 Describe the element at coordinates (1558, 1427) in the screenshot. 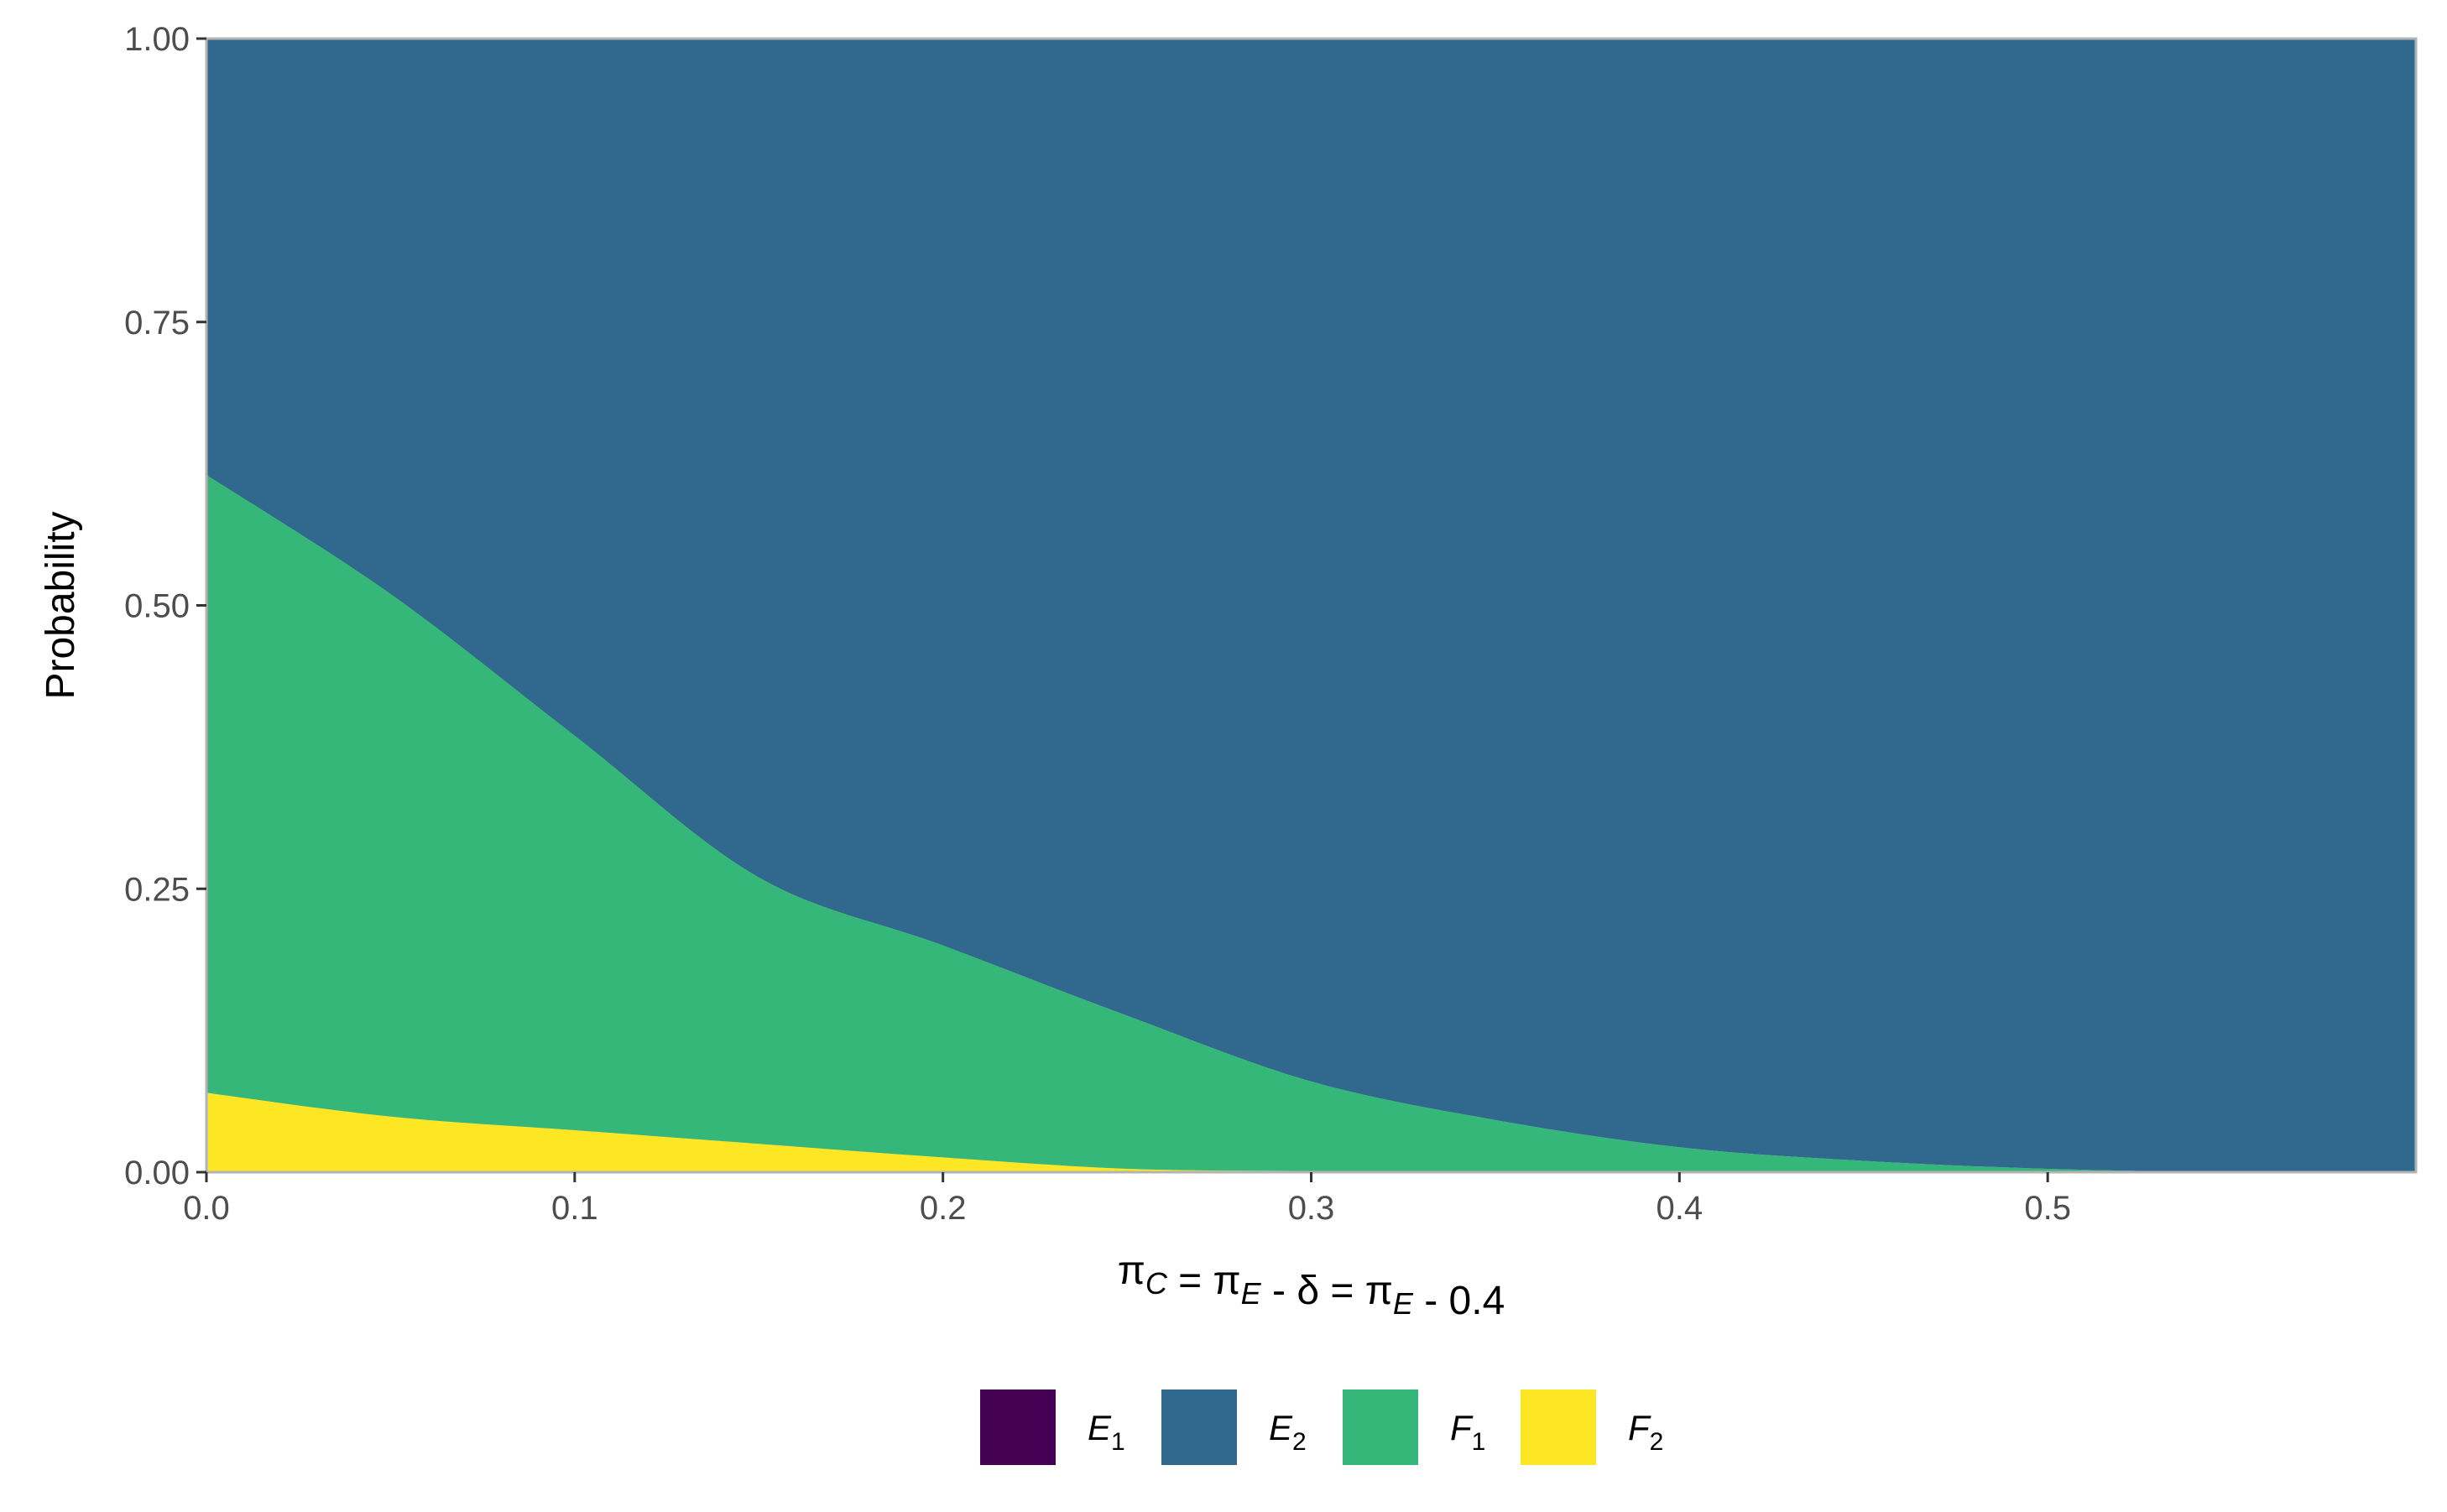

I see `legend-key-f2` at that location.